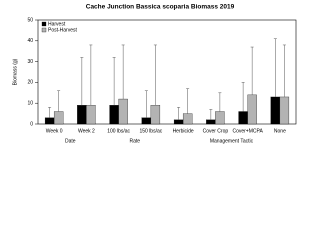  I want to click on legend-label: Harvest, so click(57, 24).